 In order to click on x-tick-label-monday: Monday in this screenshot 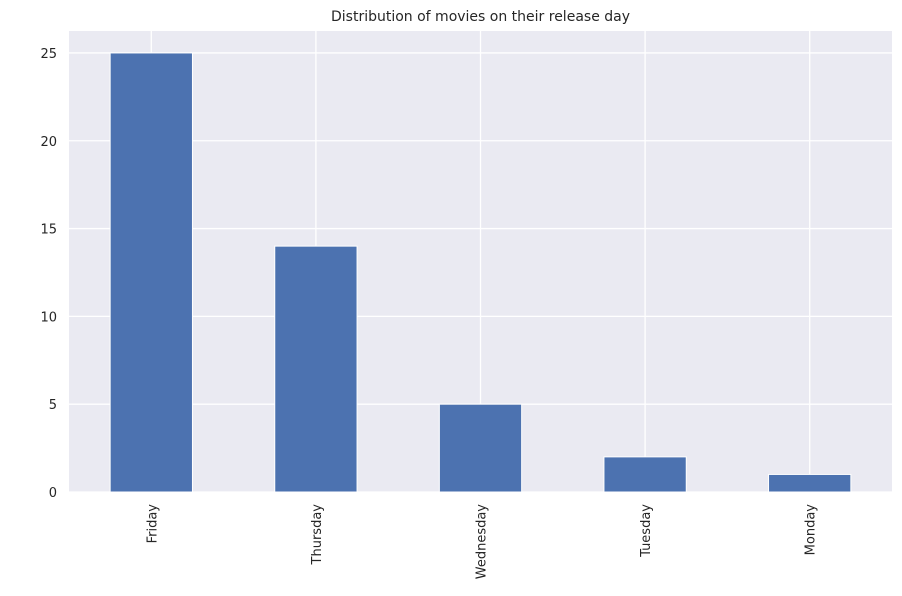, I will do `click(811, 530)`.